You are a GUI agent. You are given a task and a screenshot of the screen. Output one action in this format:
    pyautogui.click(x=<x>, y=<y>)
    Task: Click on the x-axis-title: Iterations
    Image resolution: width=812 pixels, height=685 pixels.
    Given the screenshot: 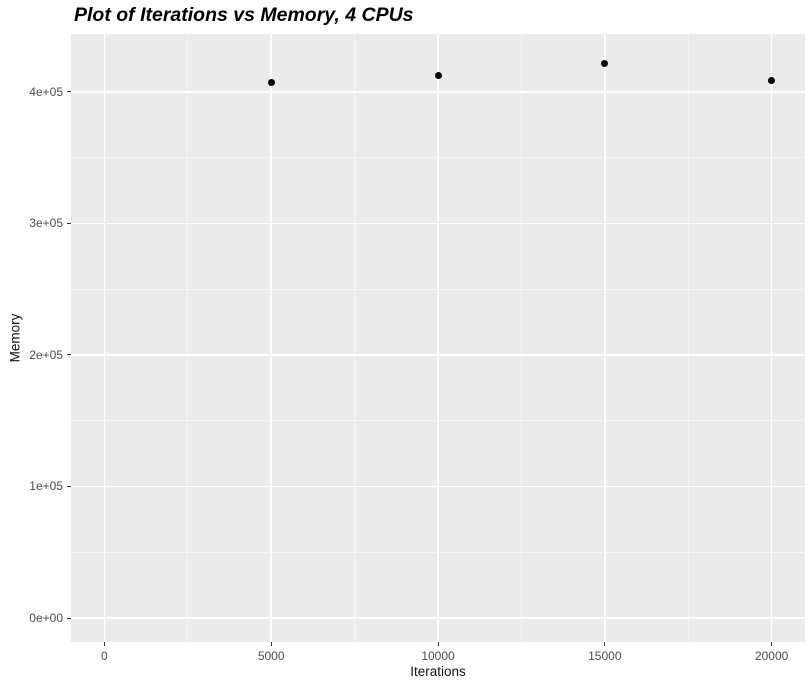 What is the action you would take?
    pyautogui.click(x=438, y=671)
    